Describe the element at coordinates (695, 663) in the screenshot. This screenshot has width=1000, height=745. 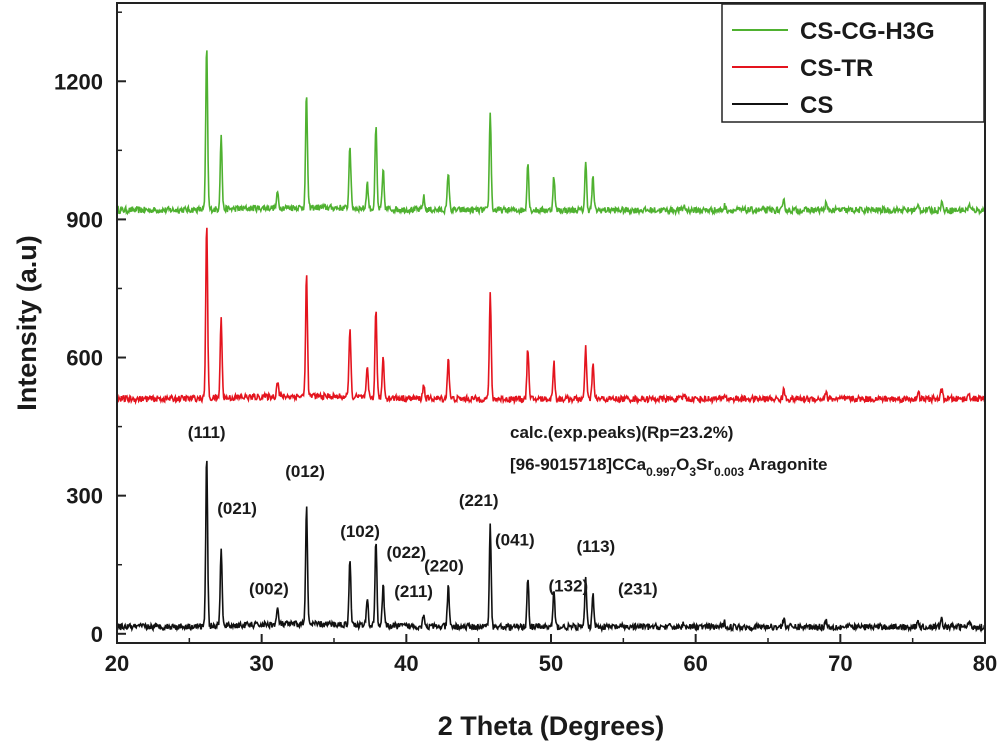
I see `x-tick-label: 60` at that location.